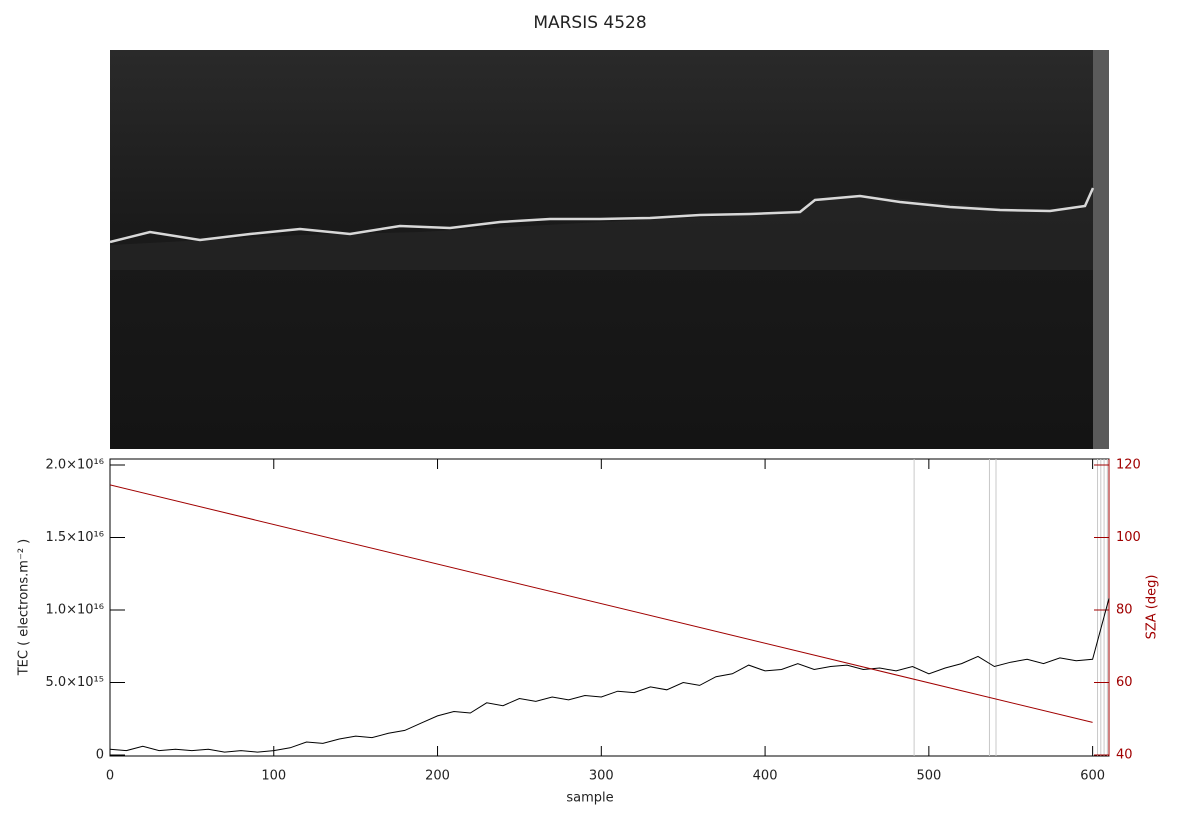 This screenshot has width=1180, height=834. I want to click on y-tick-label: 2.0×10¹⁶, so click(74, 465).